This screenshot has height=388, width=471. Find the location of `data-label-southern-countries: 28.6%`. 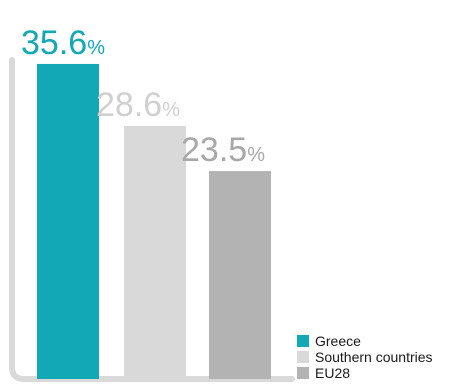

data-label-southern-countries: 28.6% is located at coordinates (138, 105).